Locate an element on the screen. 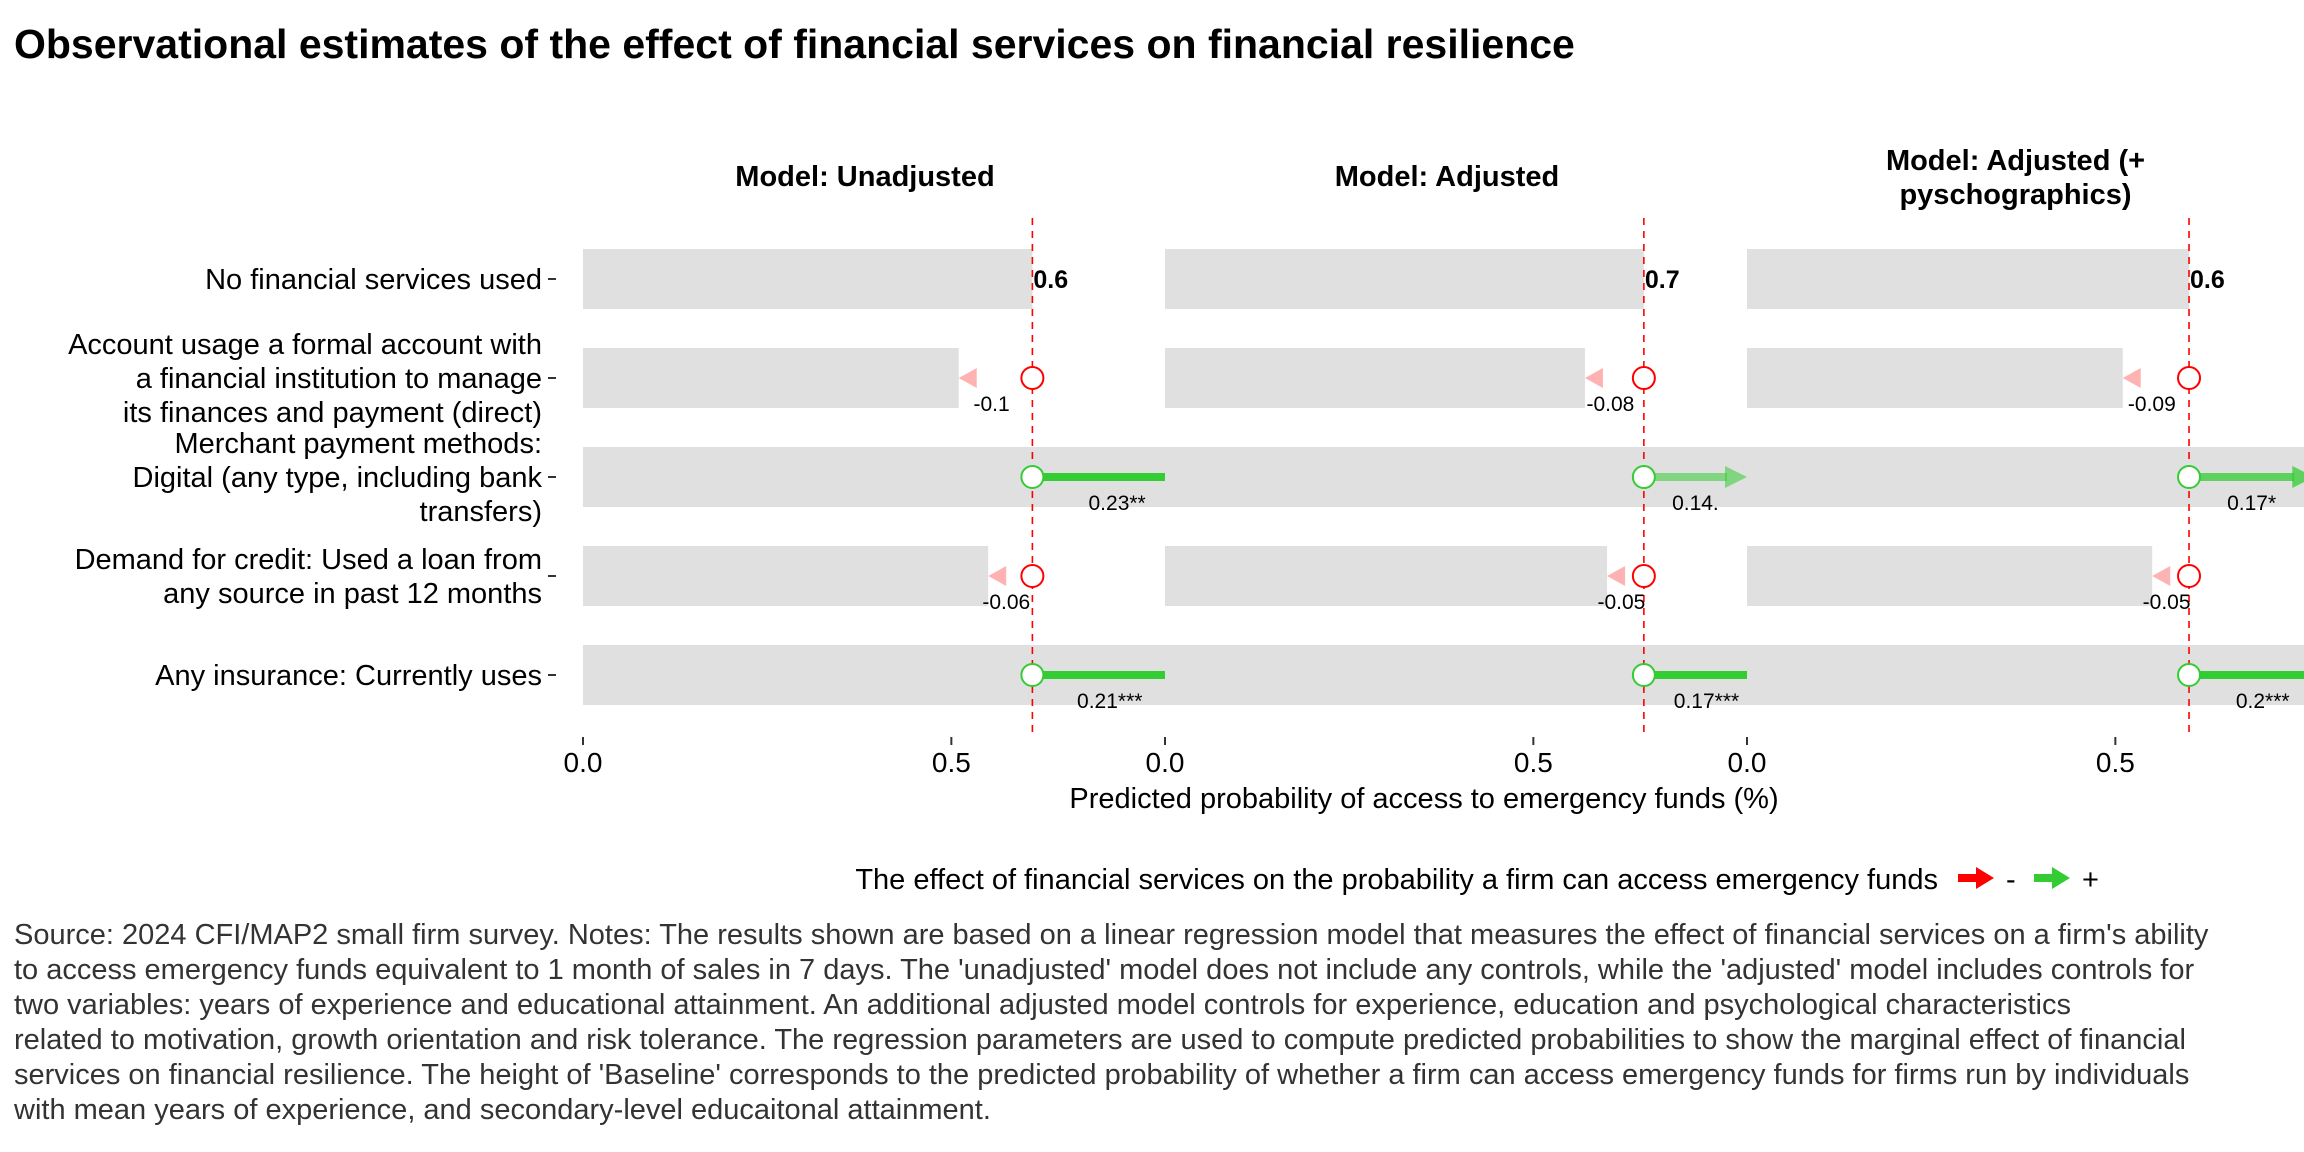 The width and height of the screenshot is (2304, 1152). effect-label: 0.17*** is located at coordinates (1706, 701).